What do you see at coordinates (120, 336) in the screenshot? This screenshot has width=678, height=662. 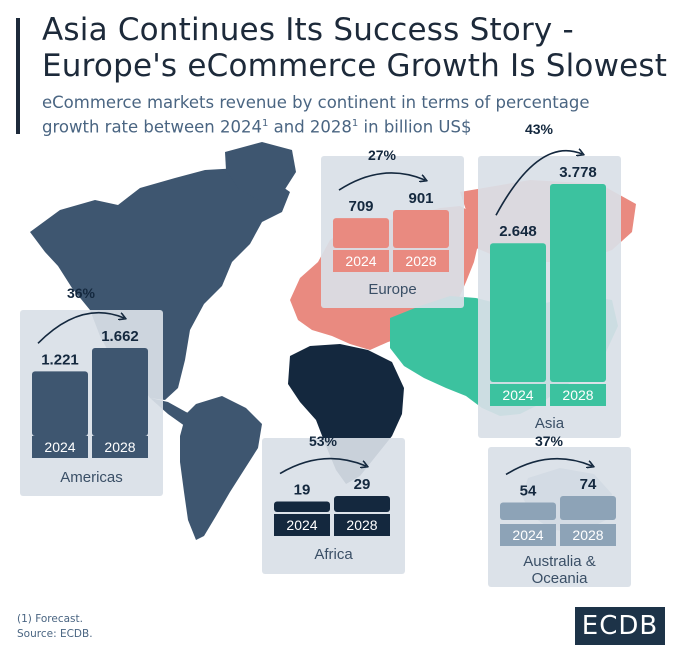 I see `value-label-2028: 1.662` at bounding box center [120, 336].